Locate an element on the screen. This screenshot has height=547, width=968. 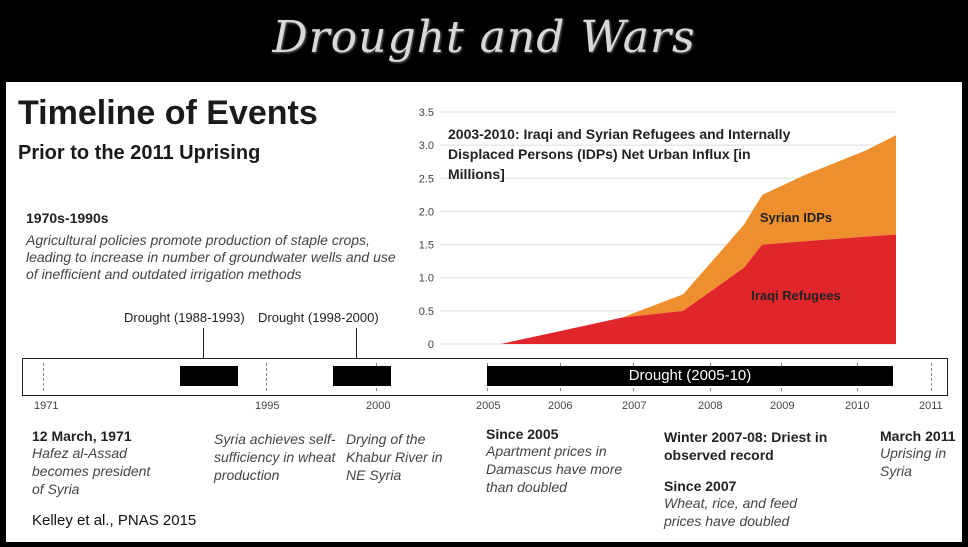
year-label: 2011 is located at coordinates (931, 406).